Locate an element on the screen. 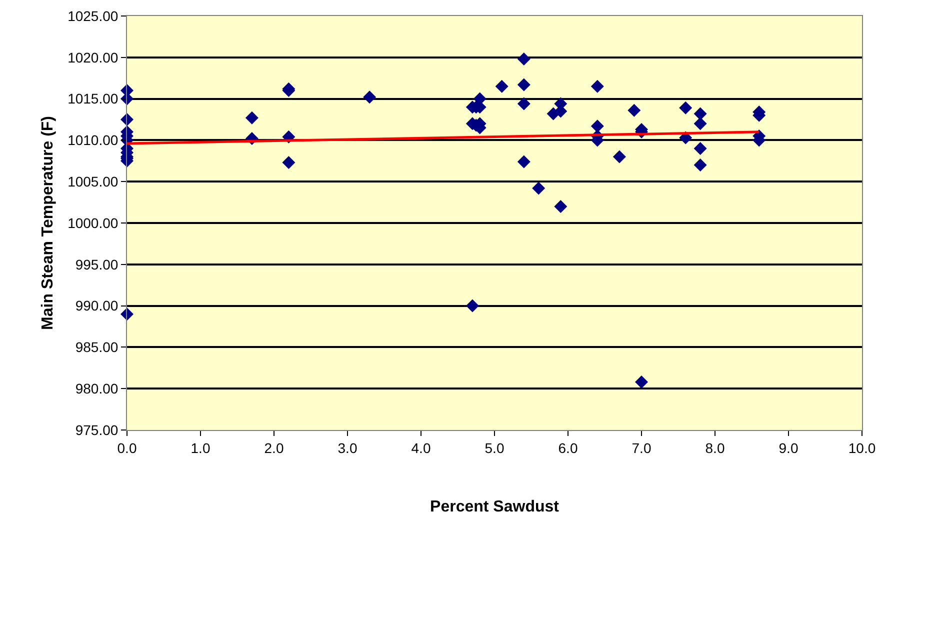  y-tick-label: 990.00 is located at coordinates (96, 306).